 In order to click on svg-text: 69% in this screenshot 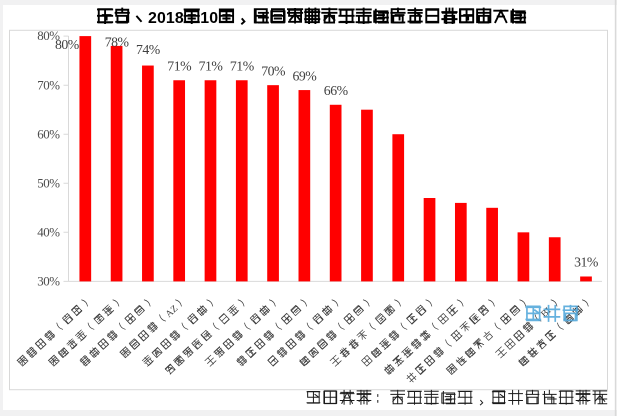, I will do `click(305, 75)`.